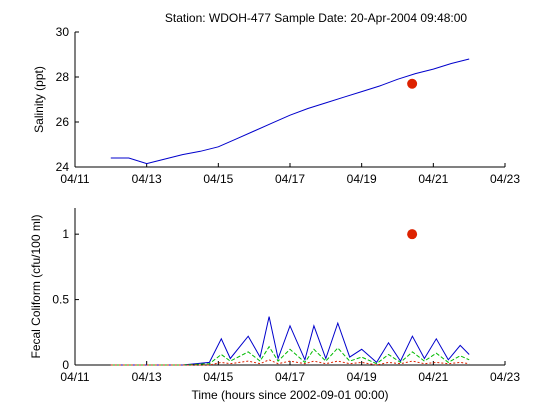 The image size is (560, 420). Describe the element at coordinates (36, 286) in the screenshot. I see `y-axis-label: Fecal Coliform (cfu/100 ml)` at that location.